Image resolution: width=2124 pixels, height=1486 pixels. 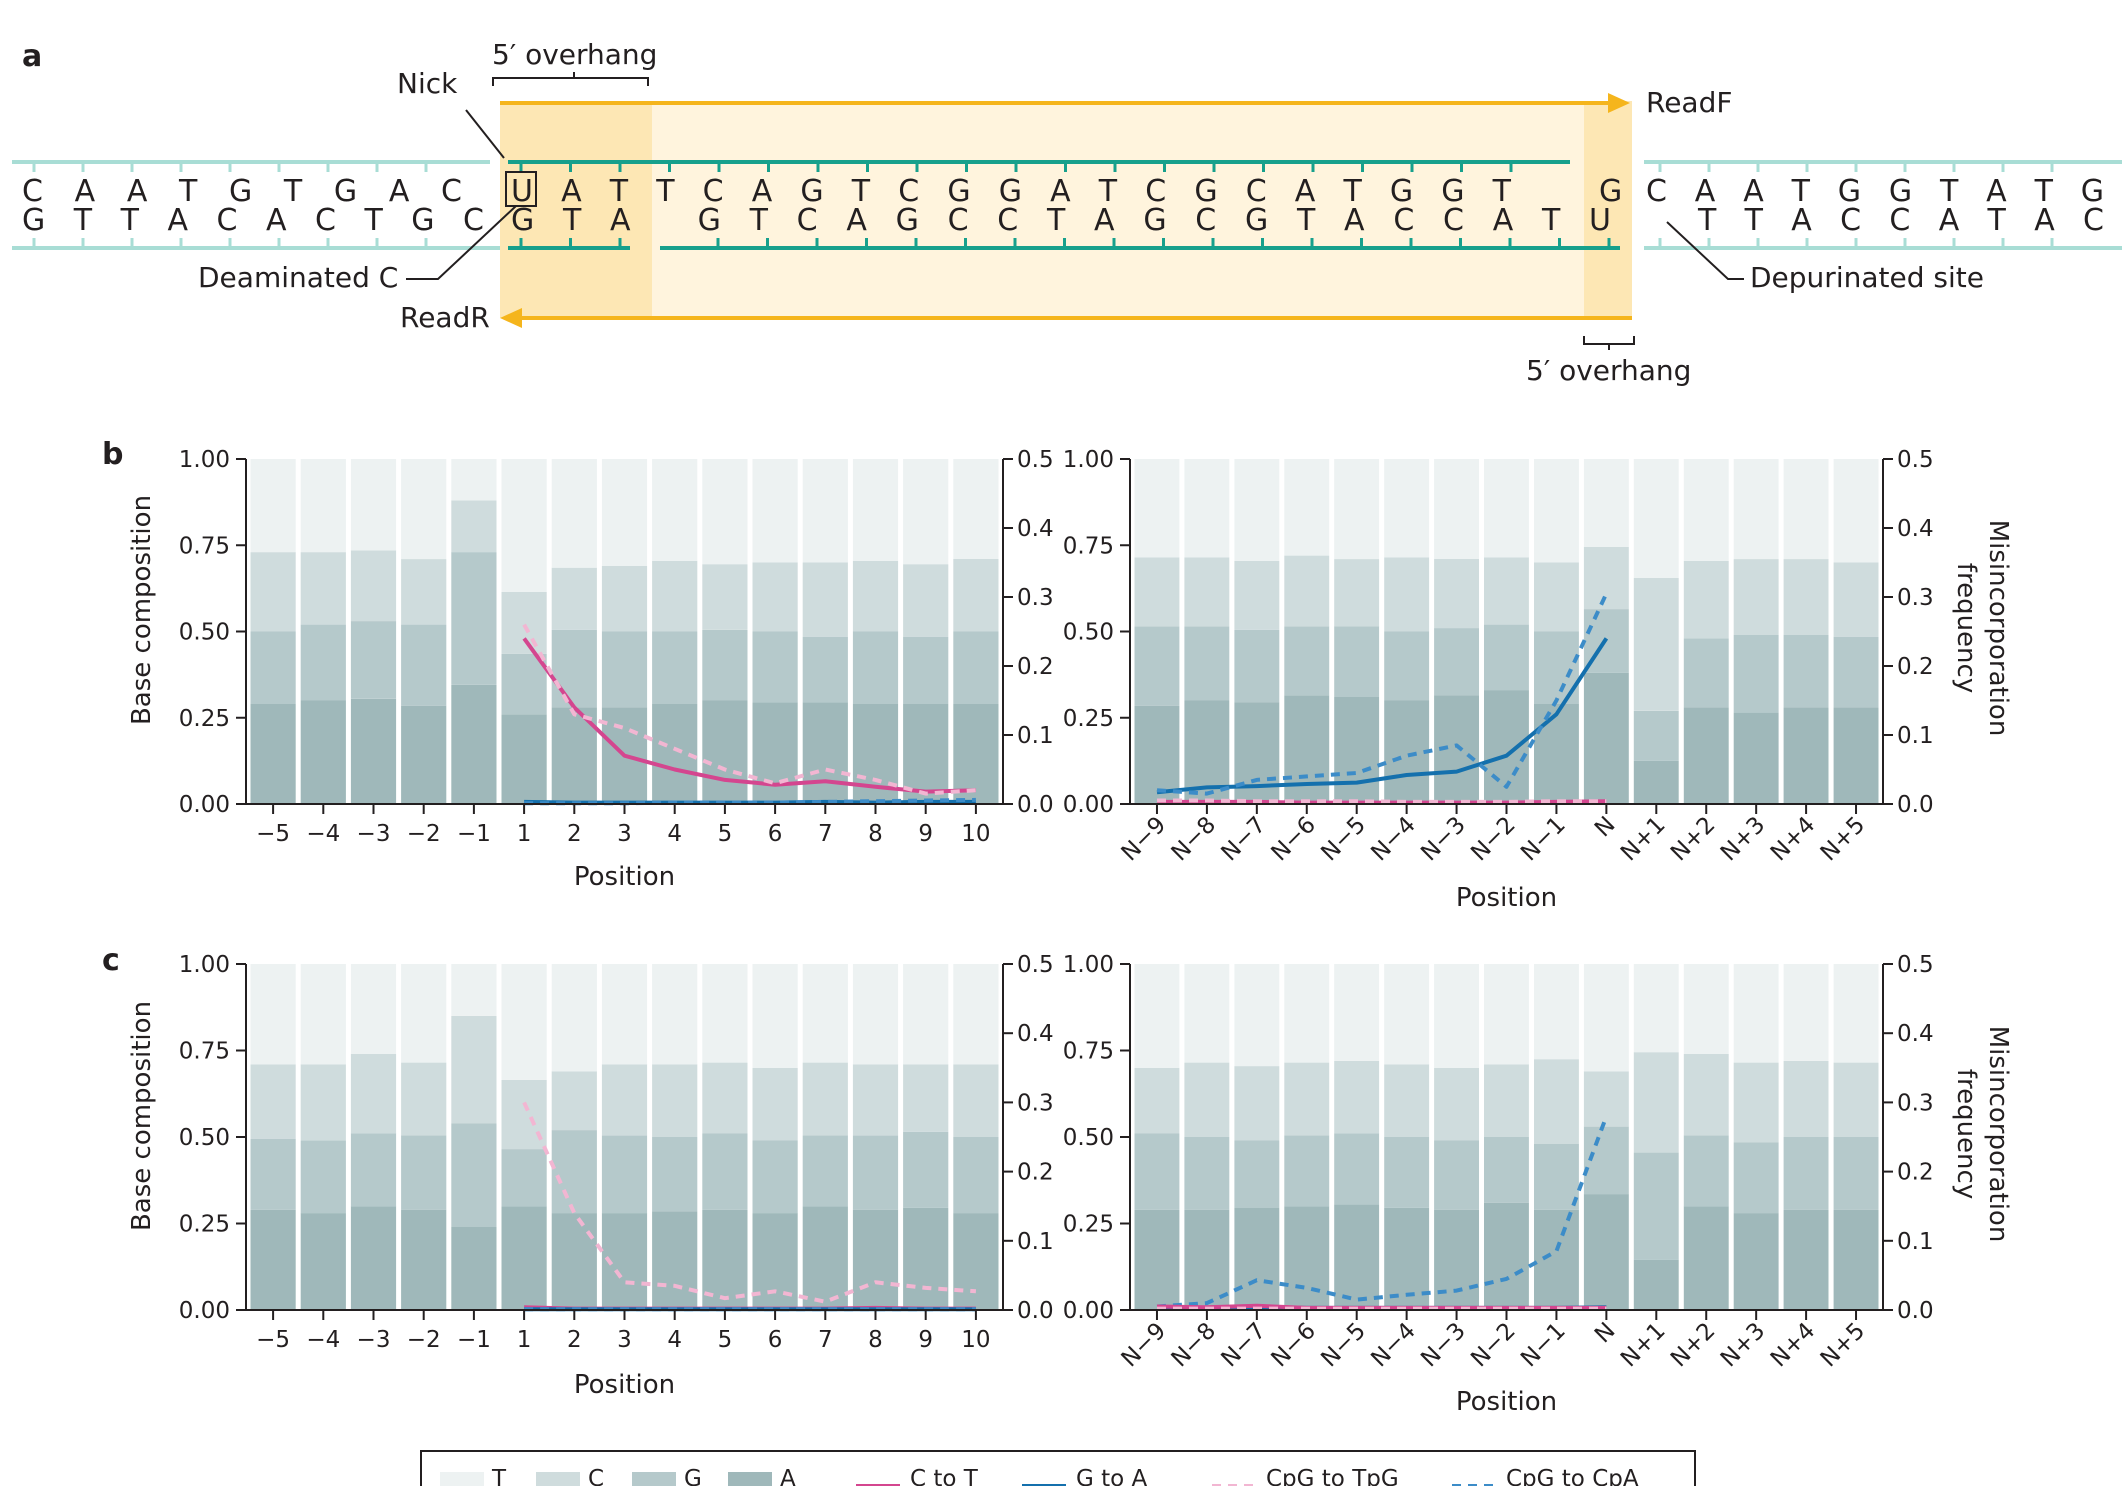 I want to click on x-tick-label: −2, so click(x=424, y=834).